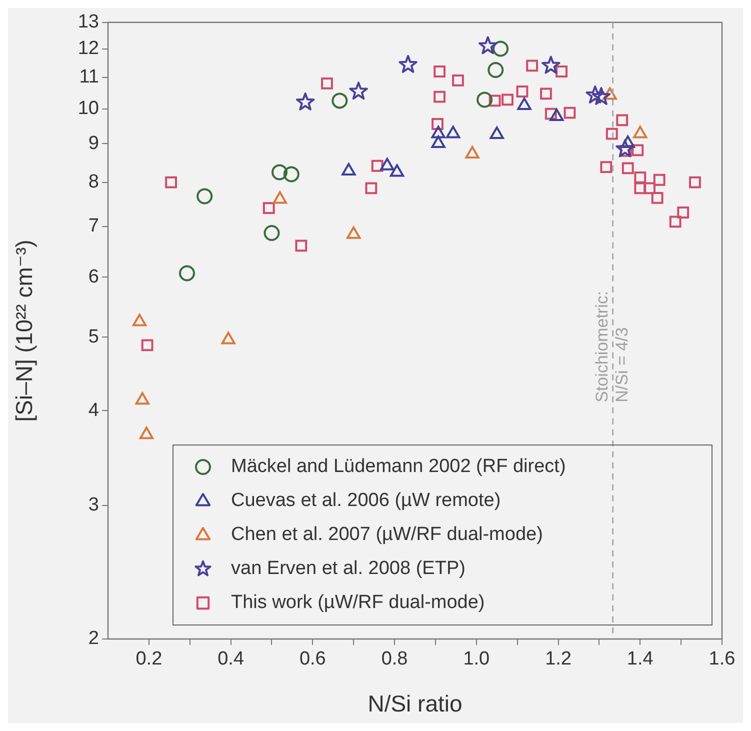 Image resolution: width=751 pixels, height=731 pixels. I want to click on x-tick-label: 1.0, so click(476, 659).